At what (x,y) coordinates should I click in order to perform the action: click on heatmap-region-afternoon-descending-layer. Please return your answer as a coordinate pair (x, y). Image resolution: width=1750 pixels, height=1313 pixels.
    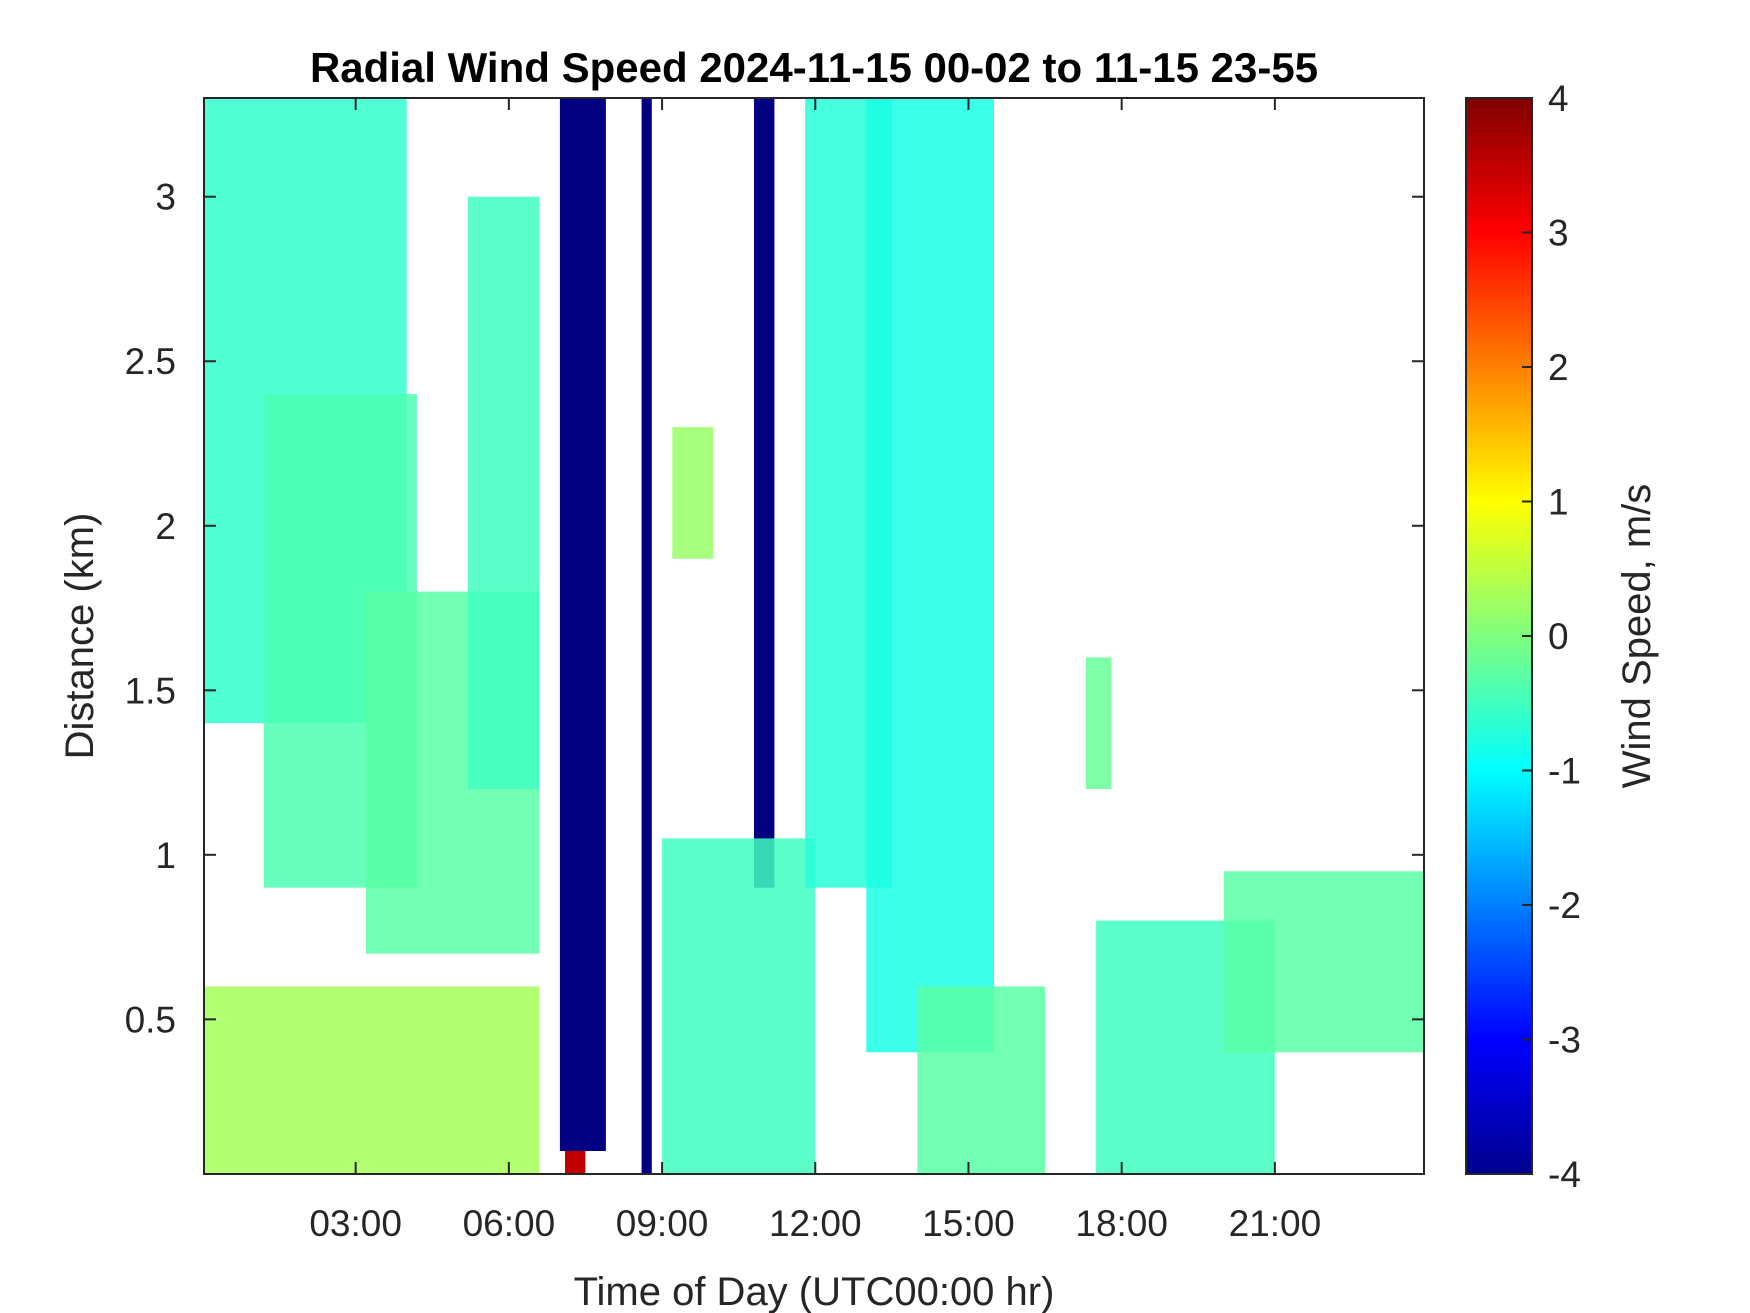
    Looking at the image, I should click on (930, 575).